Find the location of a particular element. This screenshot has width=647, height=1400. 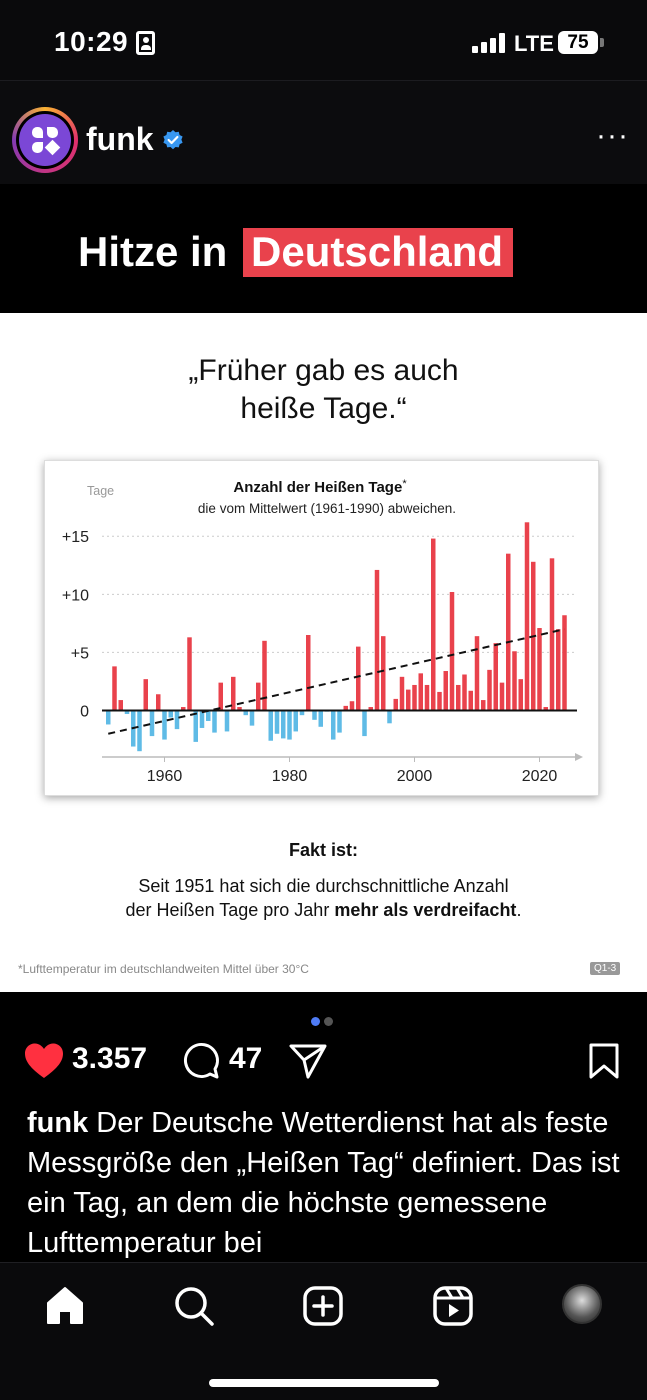

carousel-dots is located at coordinates (324, 1022).